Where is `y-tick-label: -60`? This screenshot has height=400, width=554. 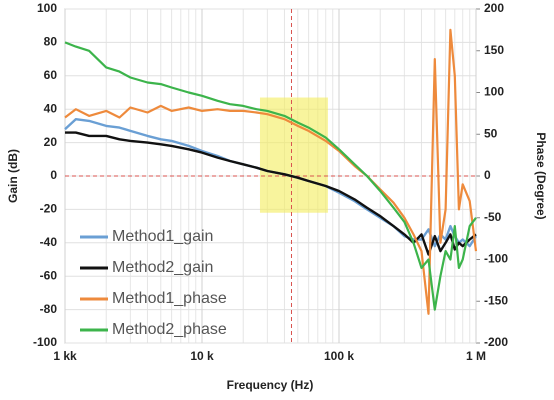
y-tick-label: -60 is located at coordinates (49, 275).